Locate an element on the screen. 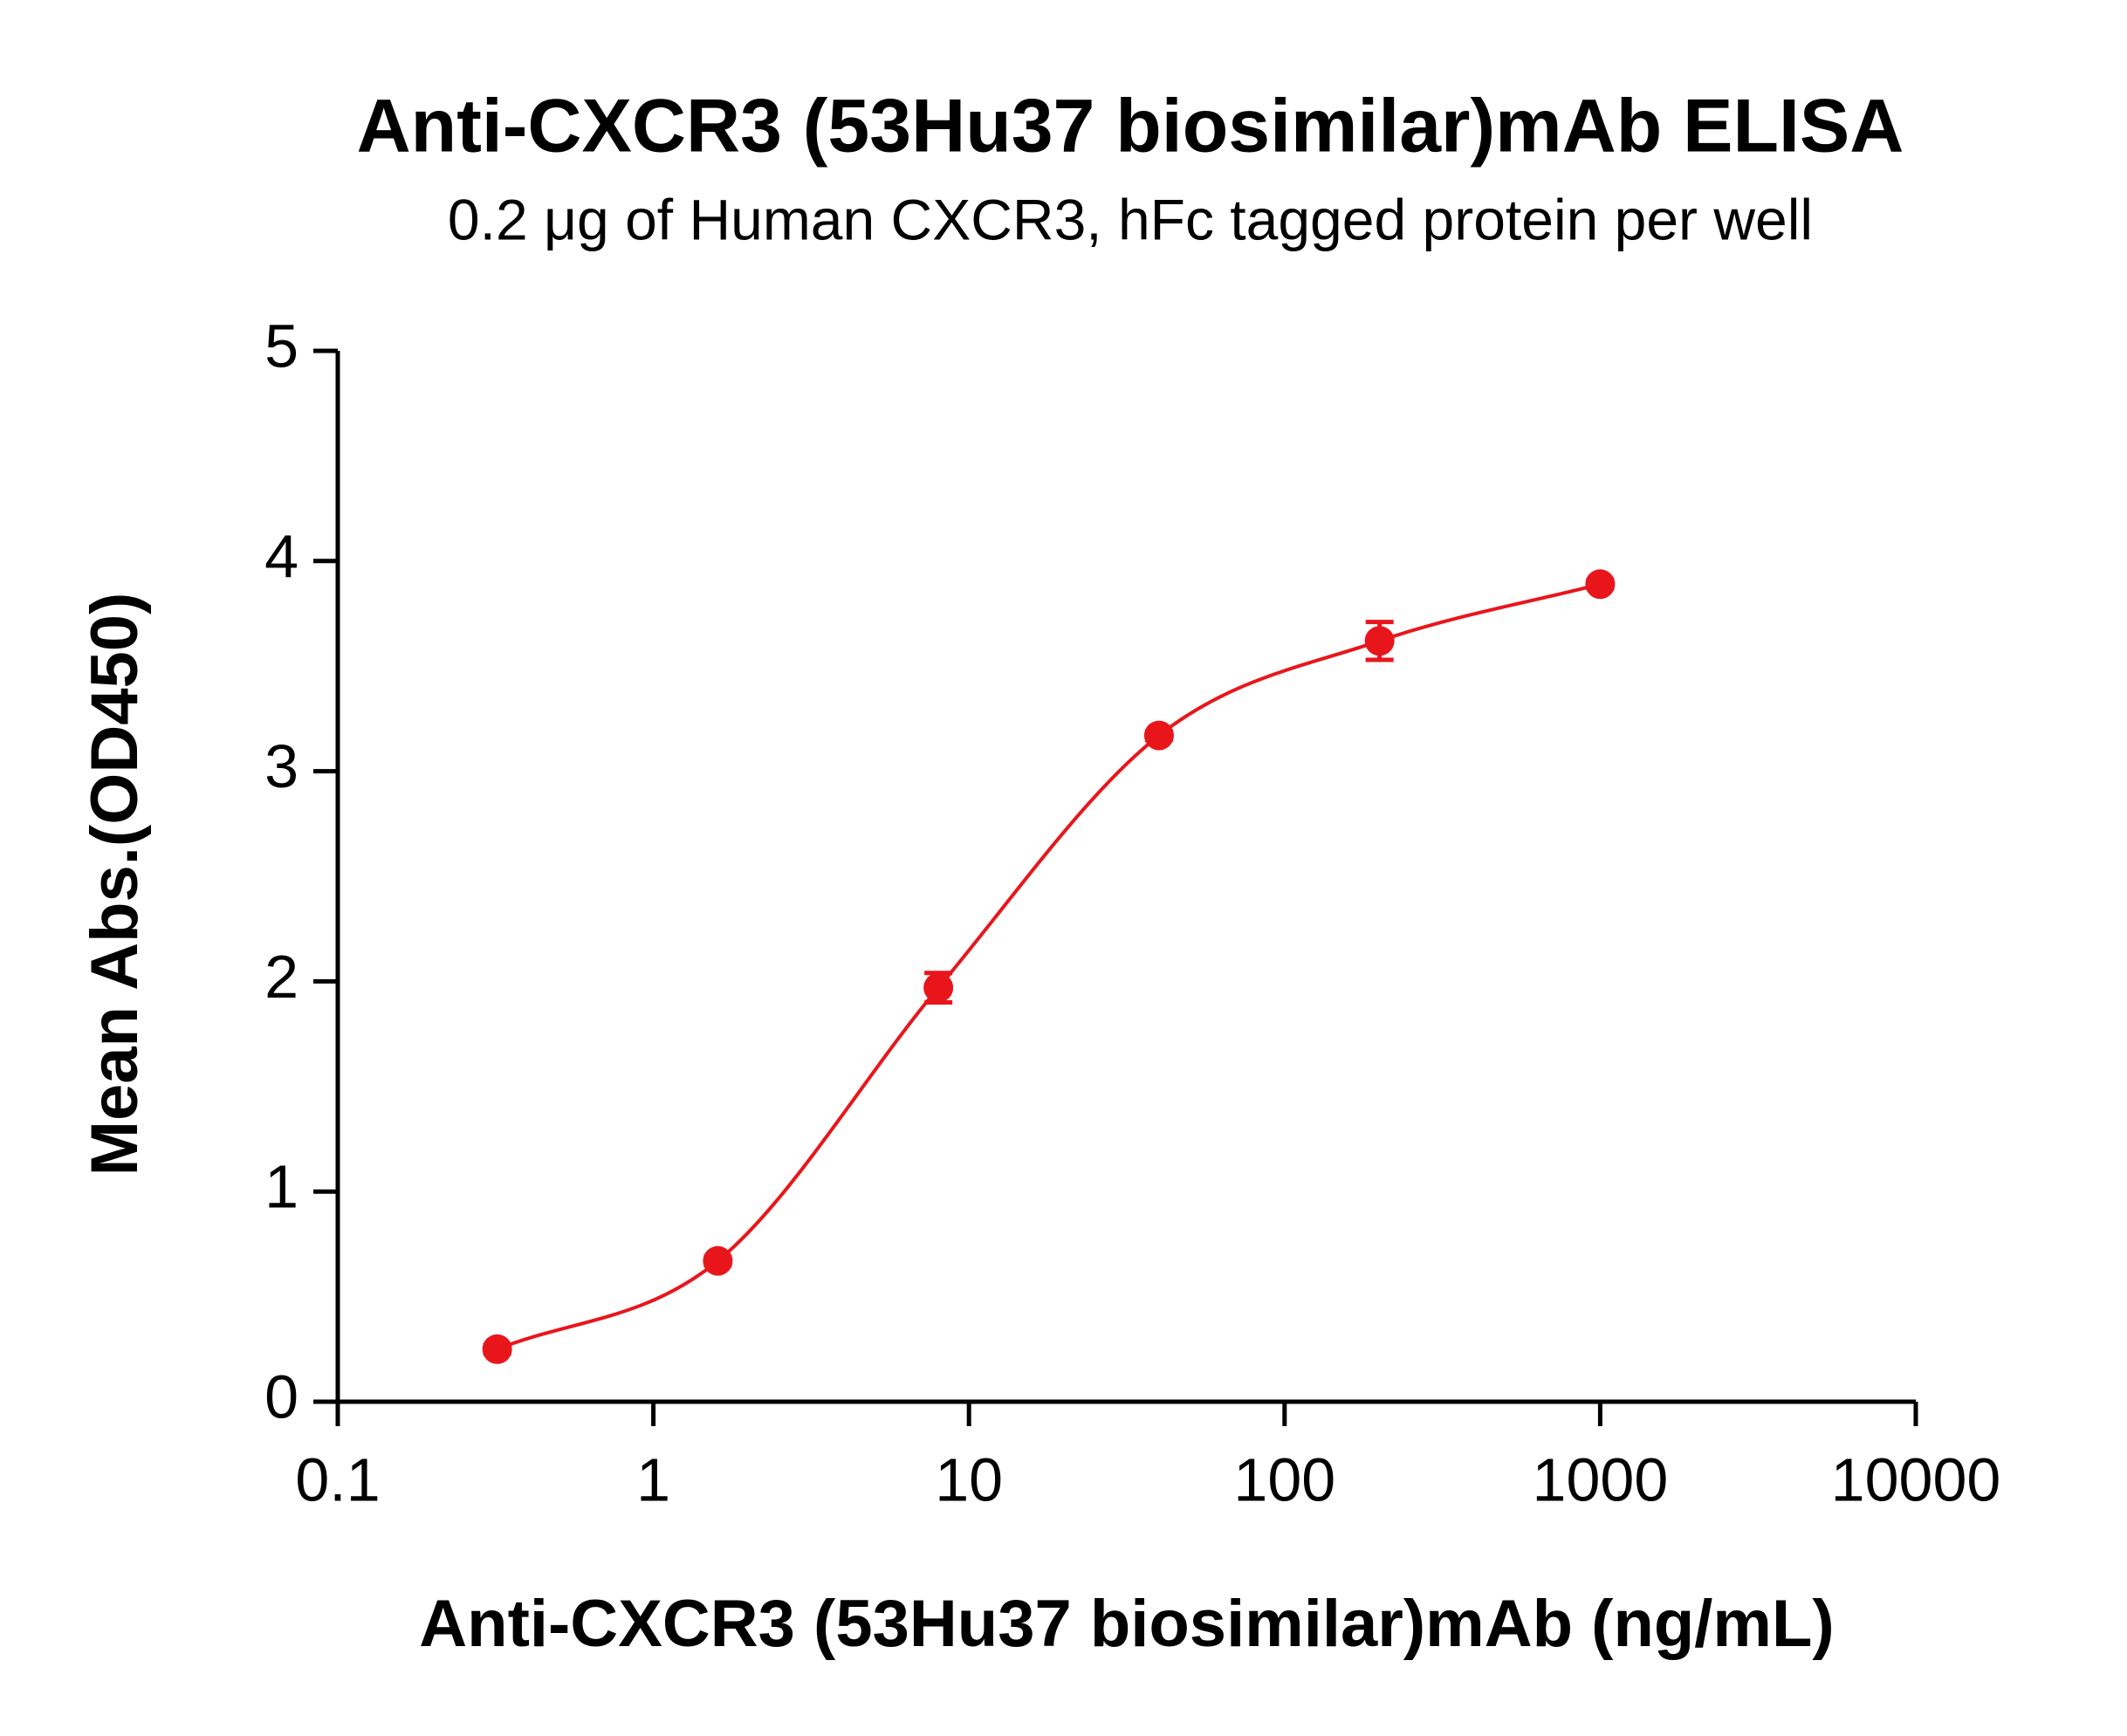 This screenshot has width=2127, height=1736. y-tick-label: 5 is located at coordinates (281, 346).